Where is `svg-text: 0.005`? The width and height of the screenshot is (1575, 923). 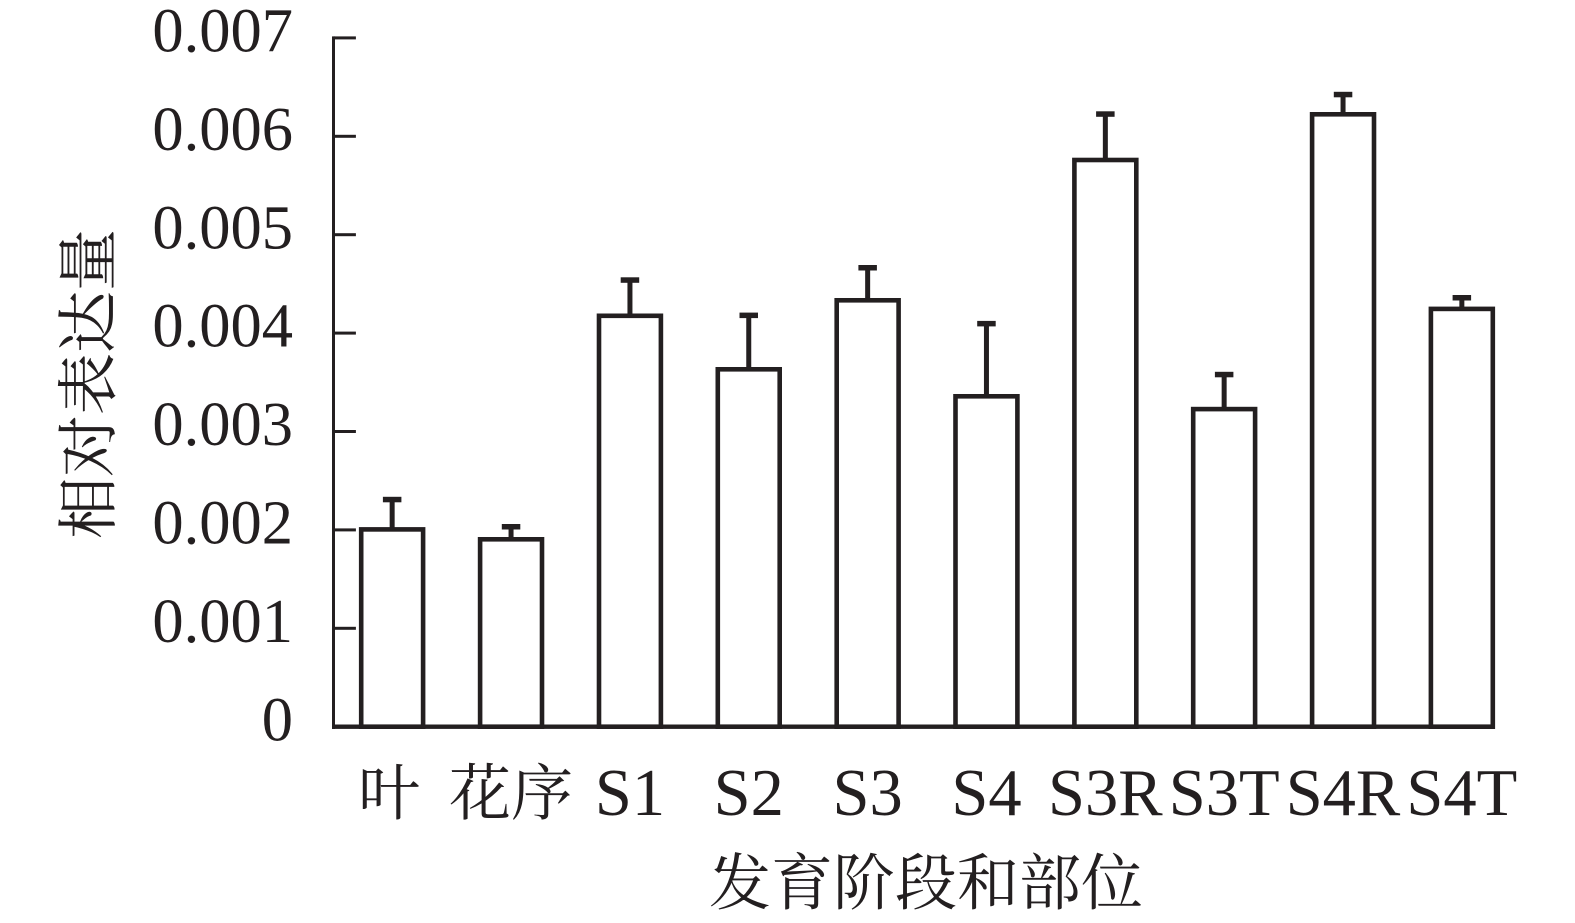
svg-text: 0.005 is located at coordinates (222, 227).